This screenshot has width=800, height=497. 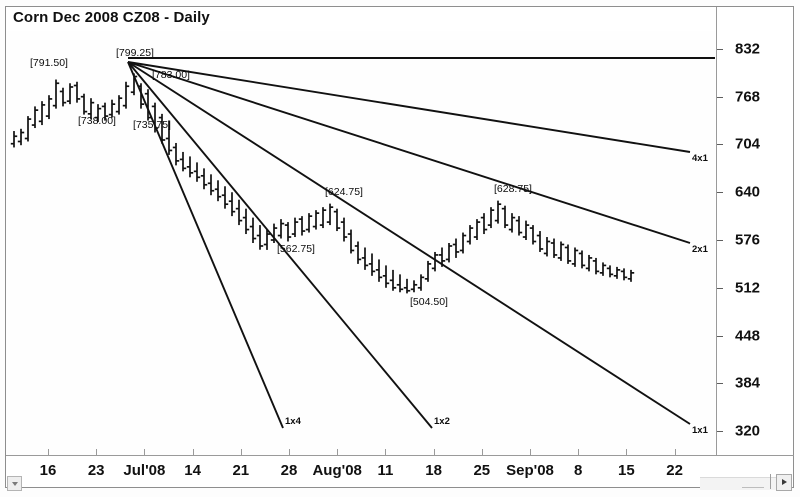 I want to click on price-axis: 832 768 704 640 576 512 448 384 320, so click(x=754, y=231).